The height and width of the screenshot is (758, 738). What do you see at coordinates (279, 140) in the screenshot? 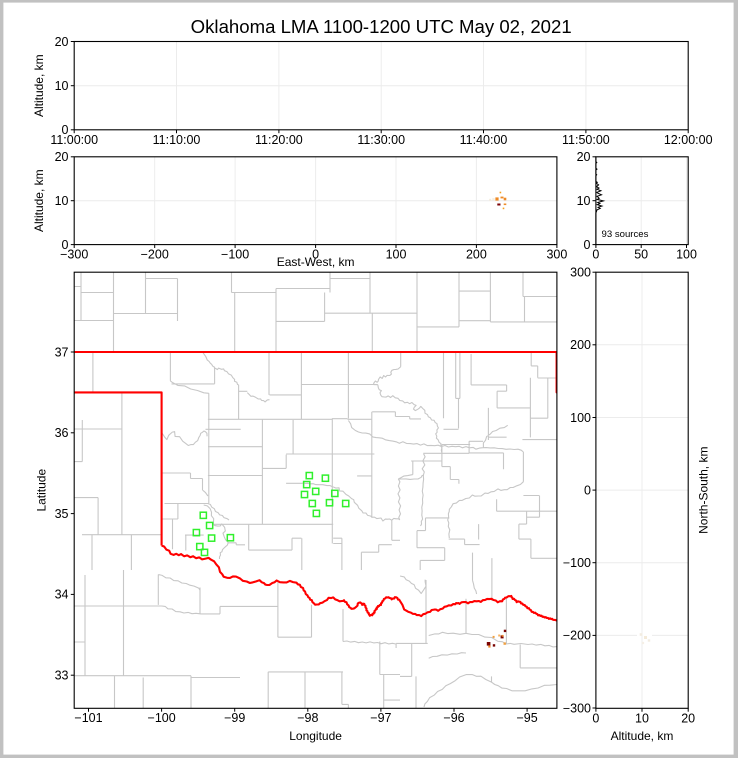
I see `svg-text: 11:20:00` at bounding box center [279, 140].